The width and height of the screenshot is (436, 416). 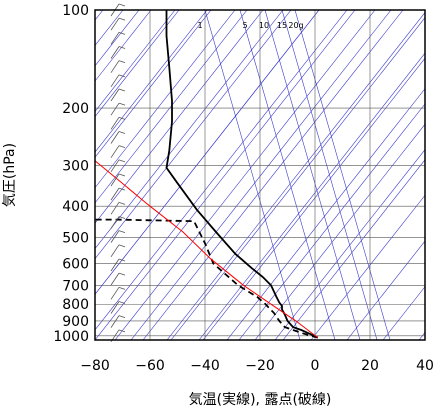 What do you see at coordinates (207, 278) in the screenshot?
I see `dewpoint-line` at bounding box center [207, 278].